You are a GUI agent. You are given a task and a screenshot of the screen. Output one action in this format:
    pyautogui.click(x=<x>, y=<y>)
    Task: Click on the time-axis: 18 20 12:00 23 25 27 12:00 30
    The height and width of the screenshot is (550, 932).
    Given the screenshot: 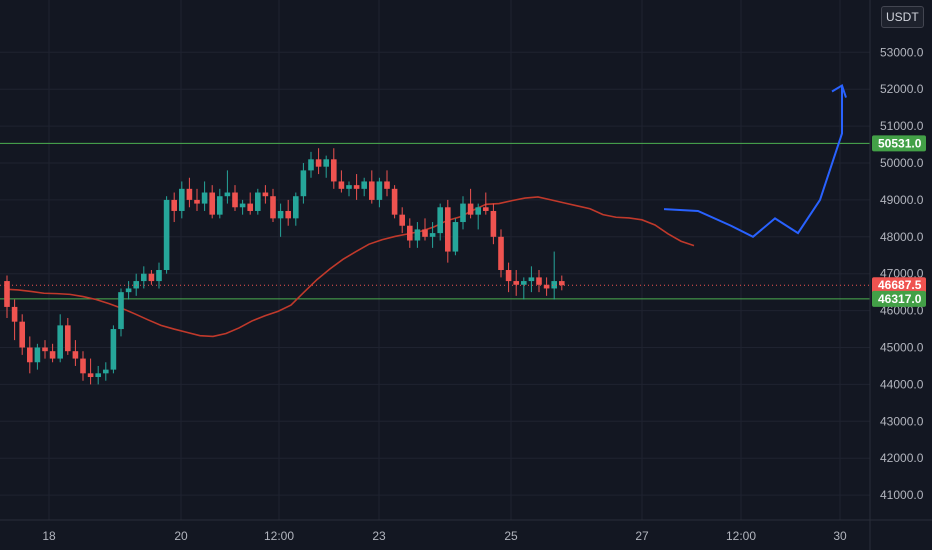 What is the action you would take?
    pyautogui.click(x=444, y=536)
    